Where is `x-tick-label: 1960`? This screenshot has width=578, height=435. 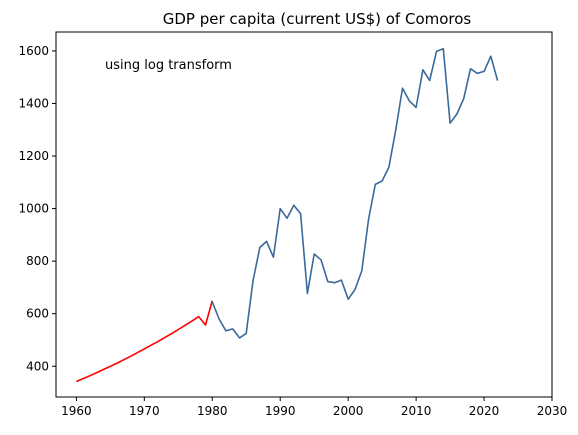 x-tick-label: 1960 is located at coordinates (76, 411).